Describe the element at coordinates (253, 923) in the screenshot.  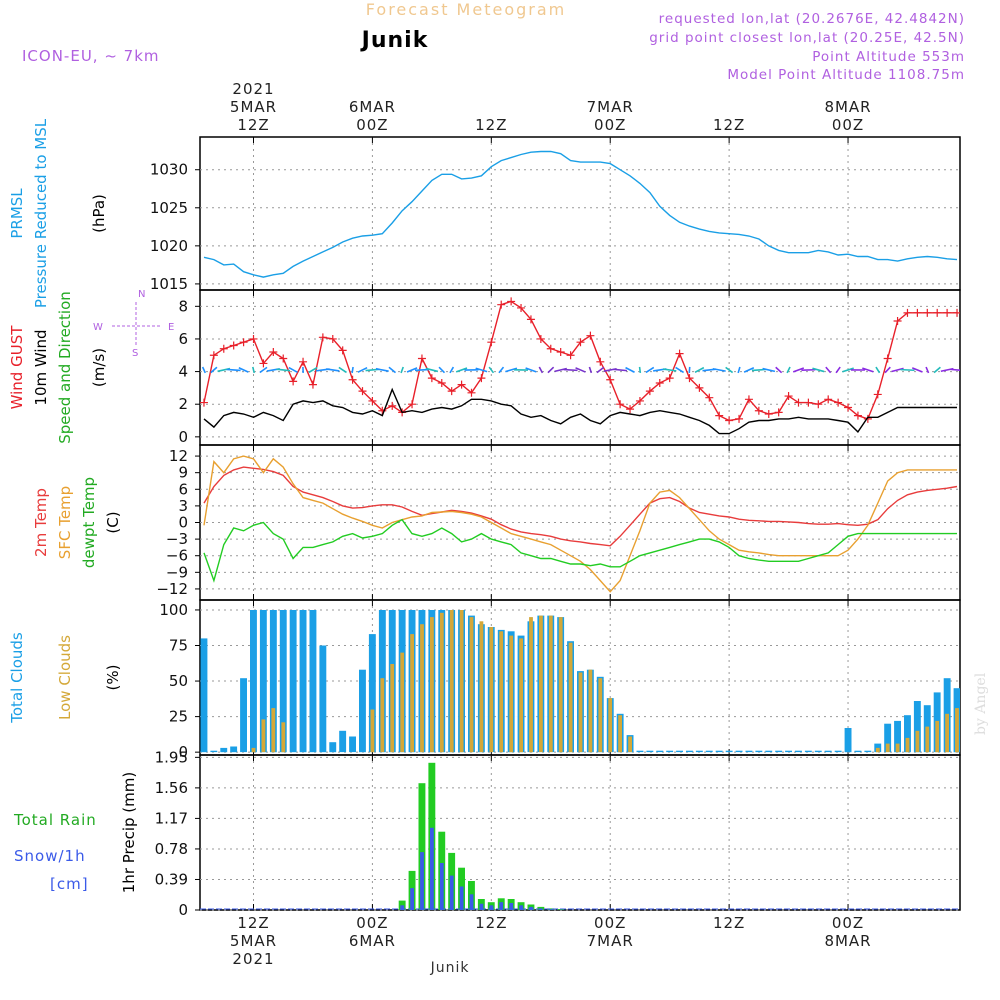
I see `bottom-time-label: 12Z` at that location.